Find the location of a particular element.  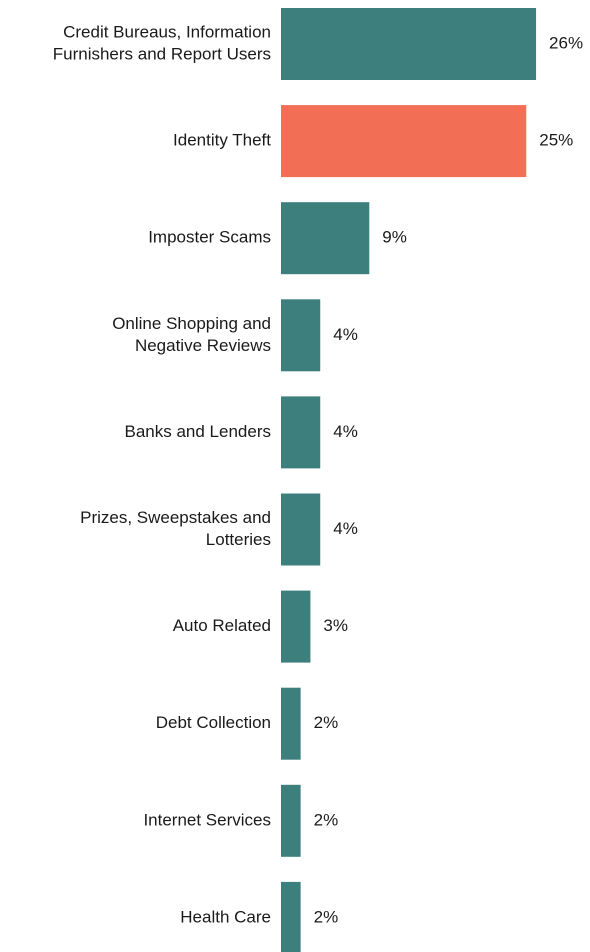

category-label-line: Internet Services is located at coordinates (207, 819).